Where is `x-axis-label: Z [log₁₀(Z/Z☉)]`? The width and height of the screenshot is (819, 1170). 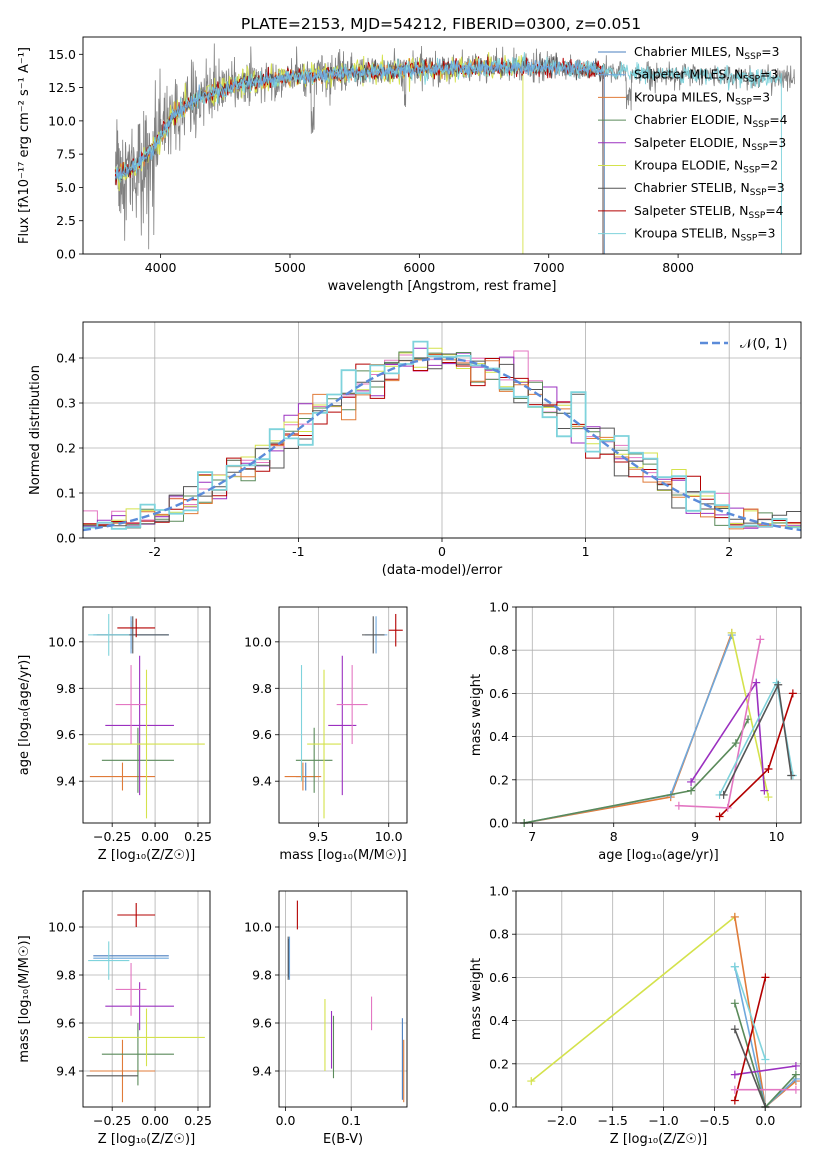 x-axis-label: Z [log₁₀(Z/Z☉)] is located at coordinates (658, 1139).